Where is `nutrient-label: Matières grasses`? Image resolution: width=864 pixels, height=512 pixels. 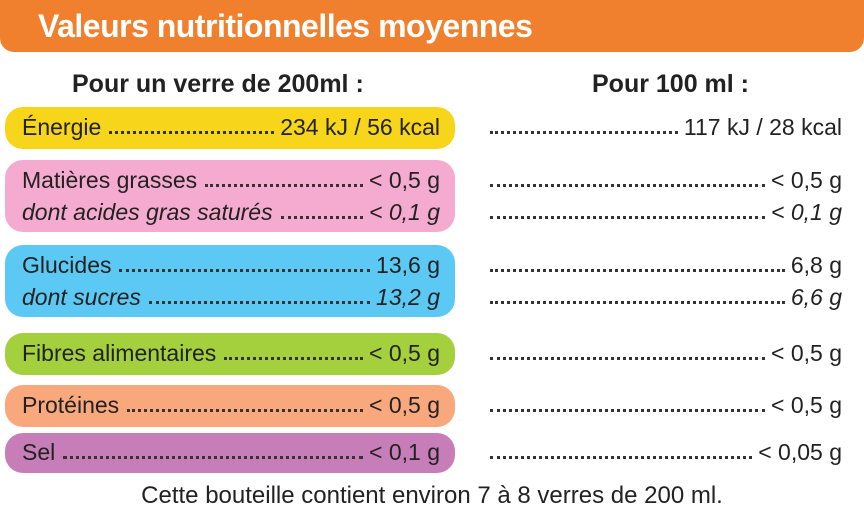
nutrient-label: Matières grasses is located at coordinates (110, 180).